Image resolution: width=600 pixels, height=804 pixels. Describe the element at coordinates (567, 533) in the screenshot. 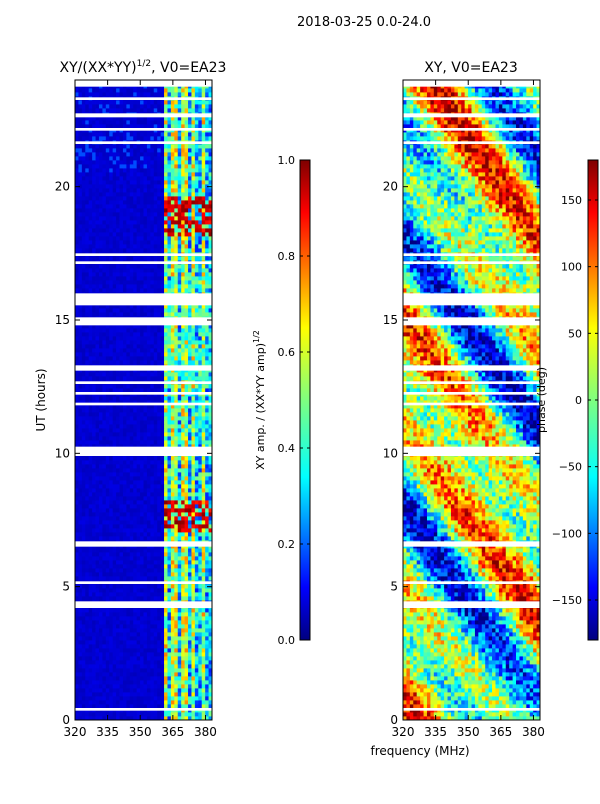

I see `colorbar-tick-label: −100` at that location.